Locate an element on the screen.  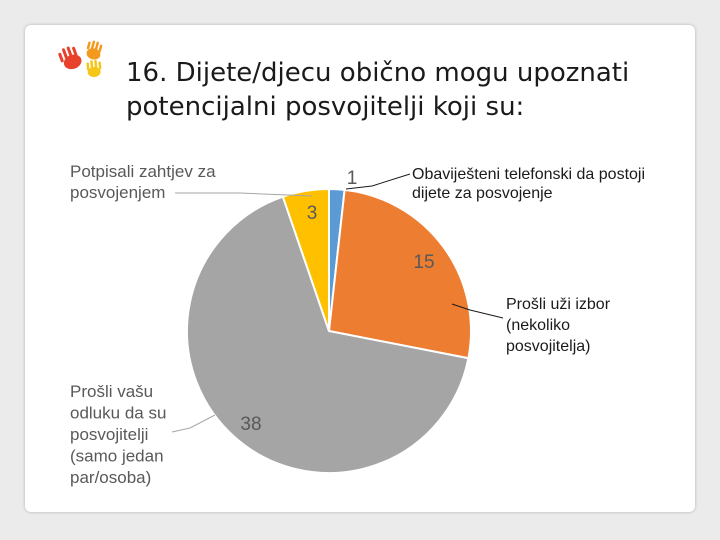
value-label-2: 15 is located at coordinates (423, 262).